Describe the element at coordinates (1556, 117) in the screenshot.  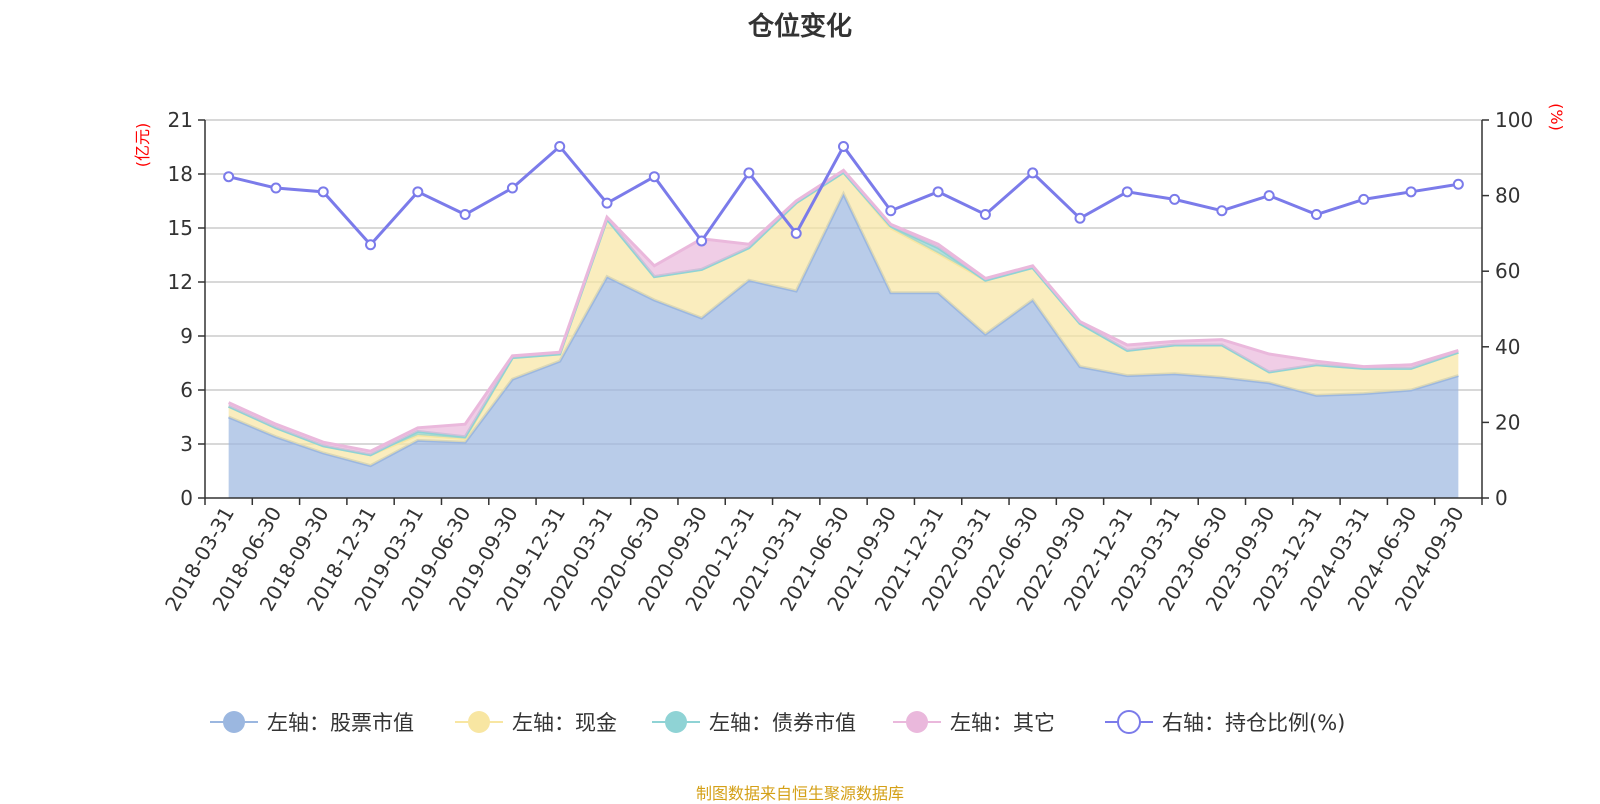
I see `right-axis-unit: (%)` at that location.